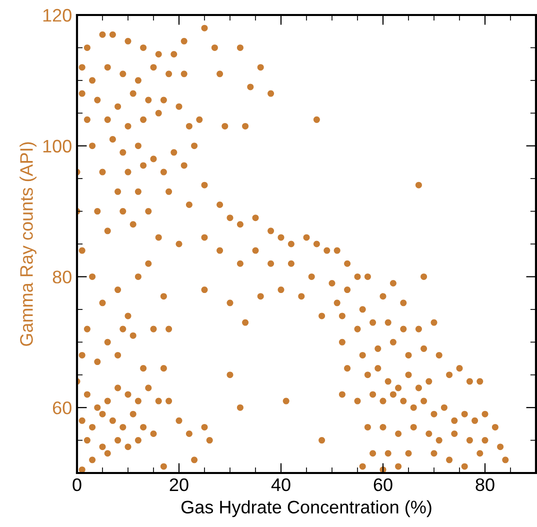 This screenshot has height=527, width=537. I want to click on x-tick-label: 60, so click(383, 485).